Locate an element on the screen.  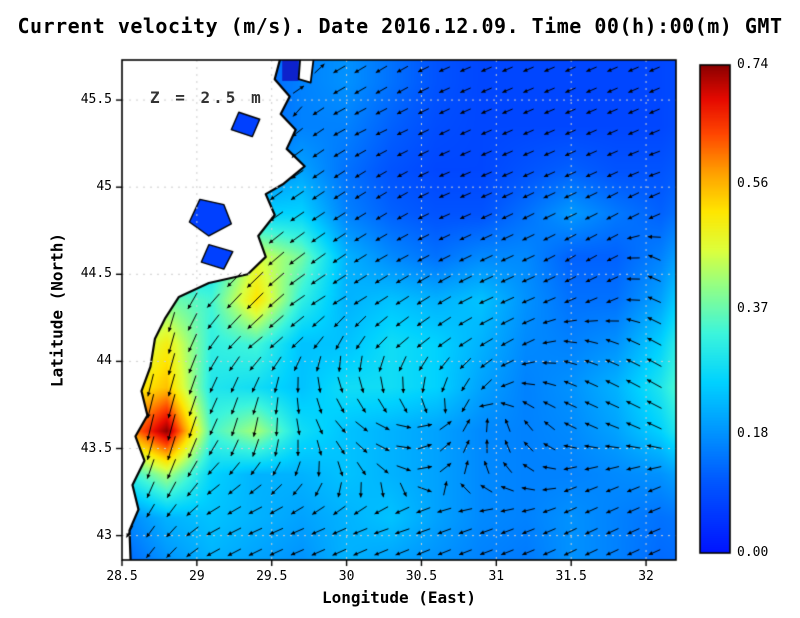
y-tick-label-2: 44 is located at coordinates (104, 361).